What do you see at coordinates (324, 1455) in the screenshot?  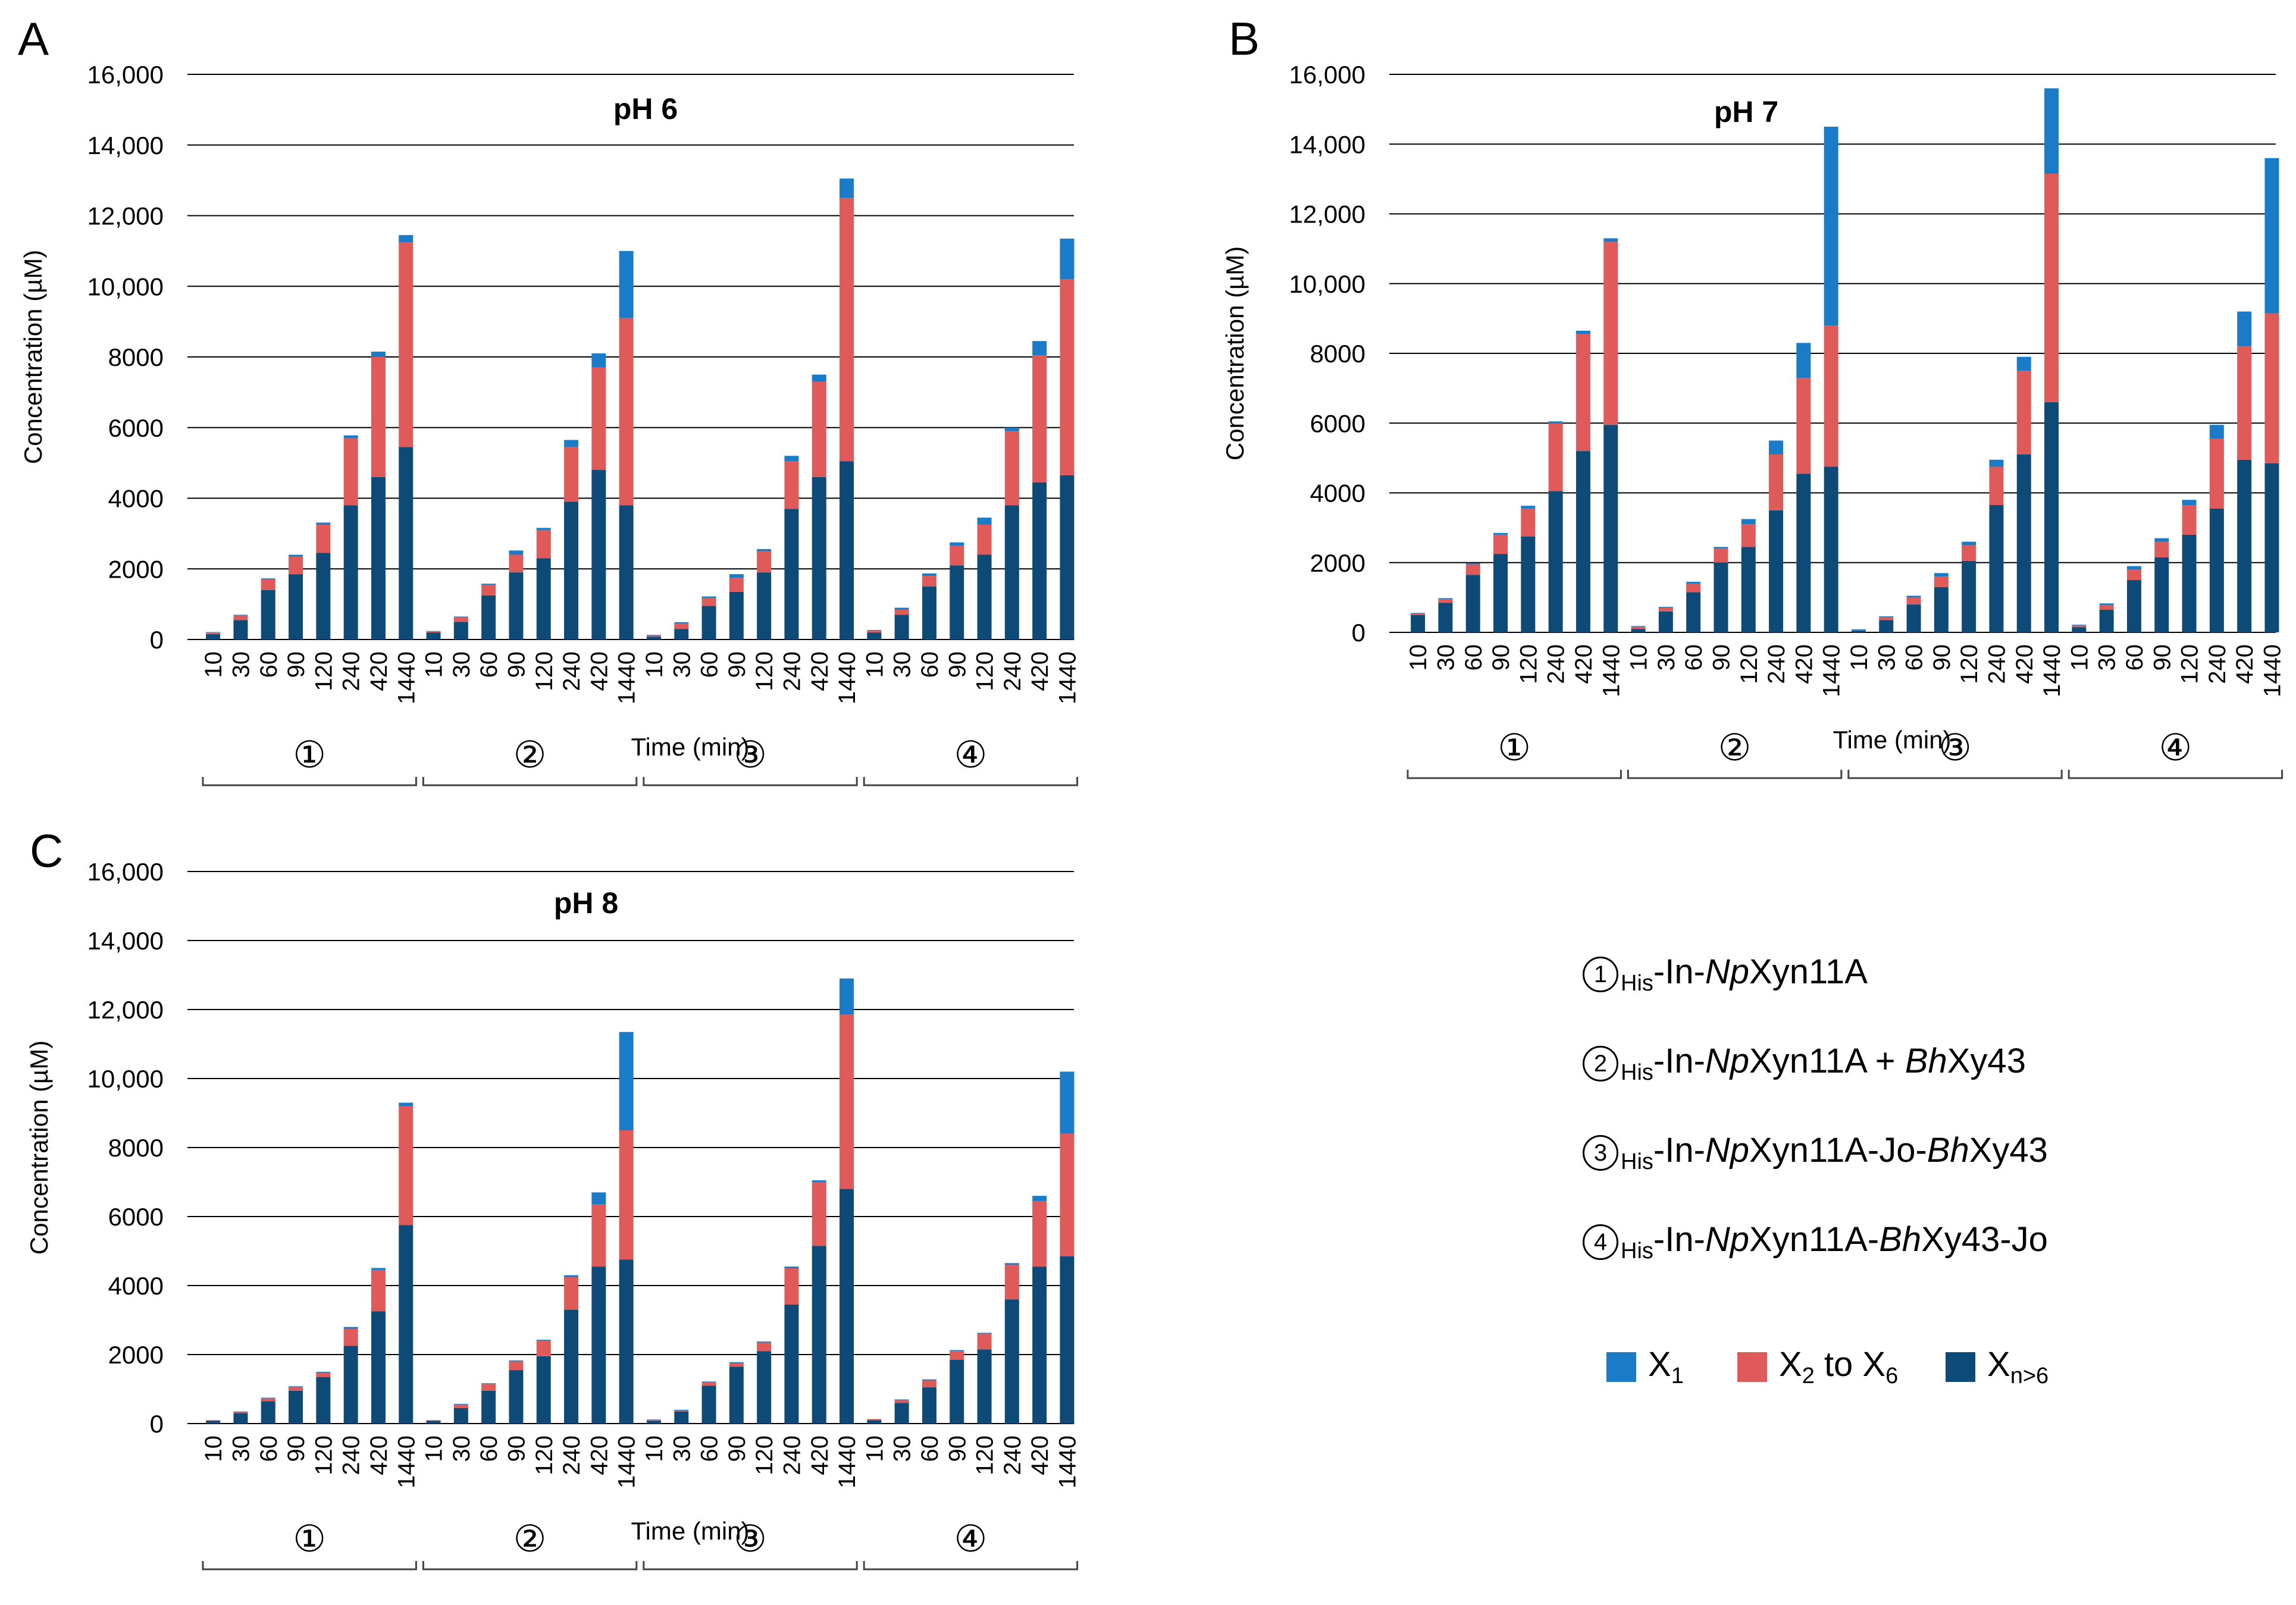 I see `xtick-label-c-g1-4: 120` at bounding box center [324, 1455].